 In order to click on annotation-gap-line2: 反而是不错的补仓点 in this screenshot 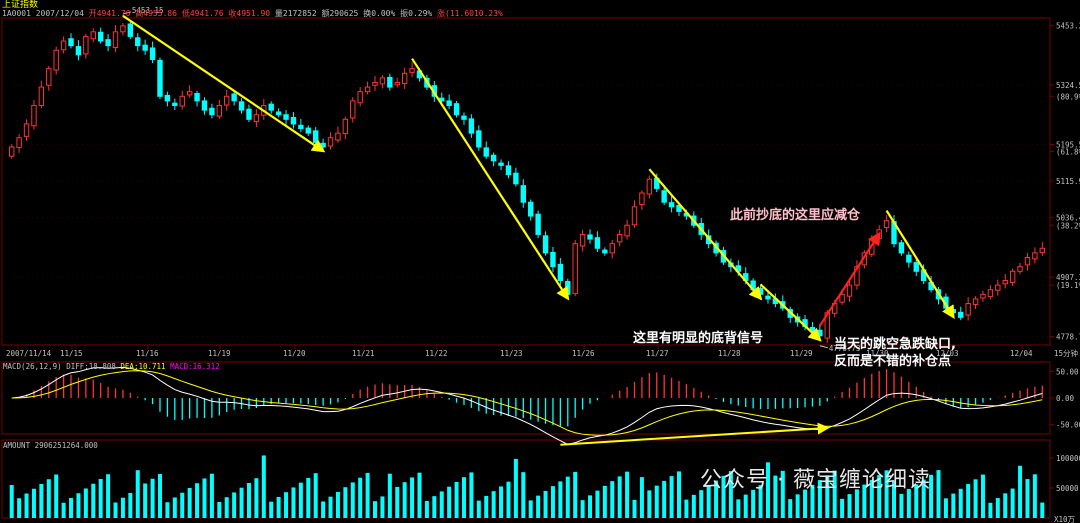, I will do `click(893, 361)`.